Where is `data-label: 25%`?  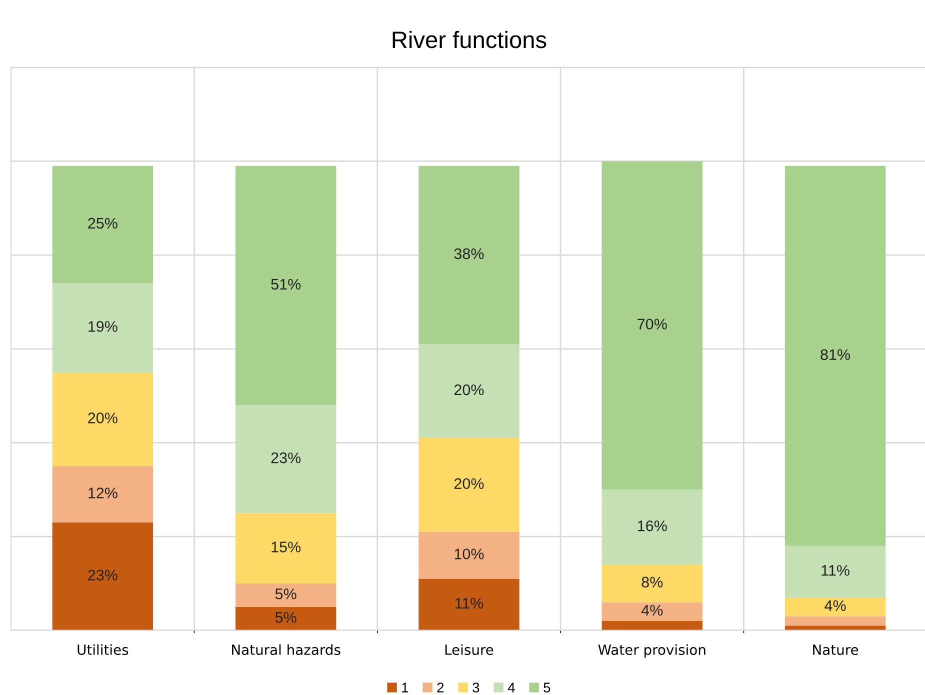 data-label: 25% is located at coordinates (103, 223).